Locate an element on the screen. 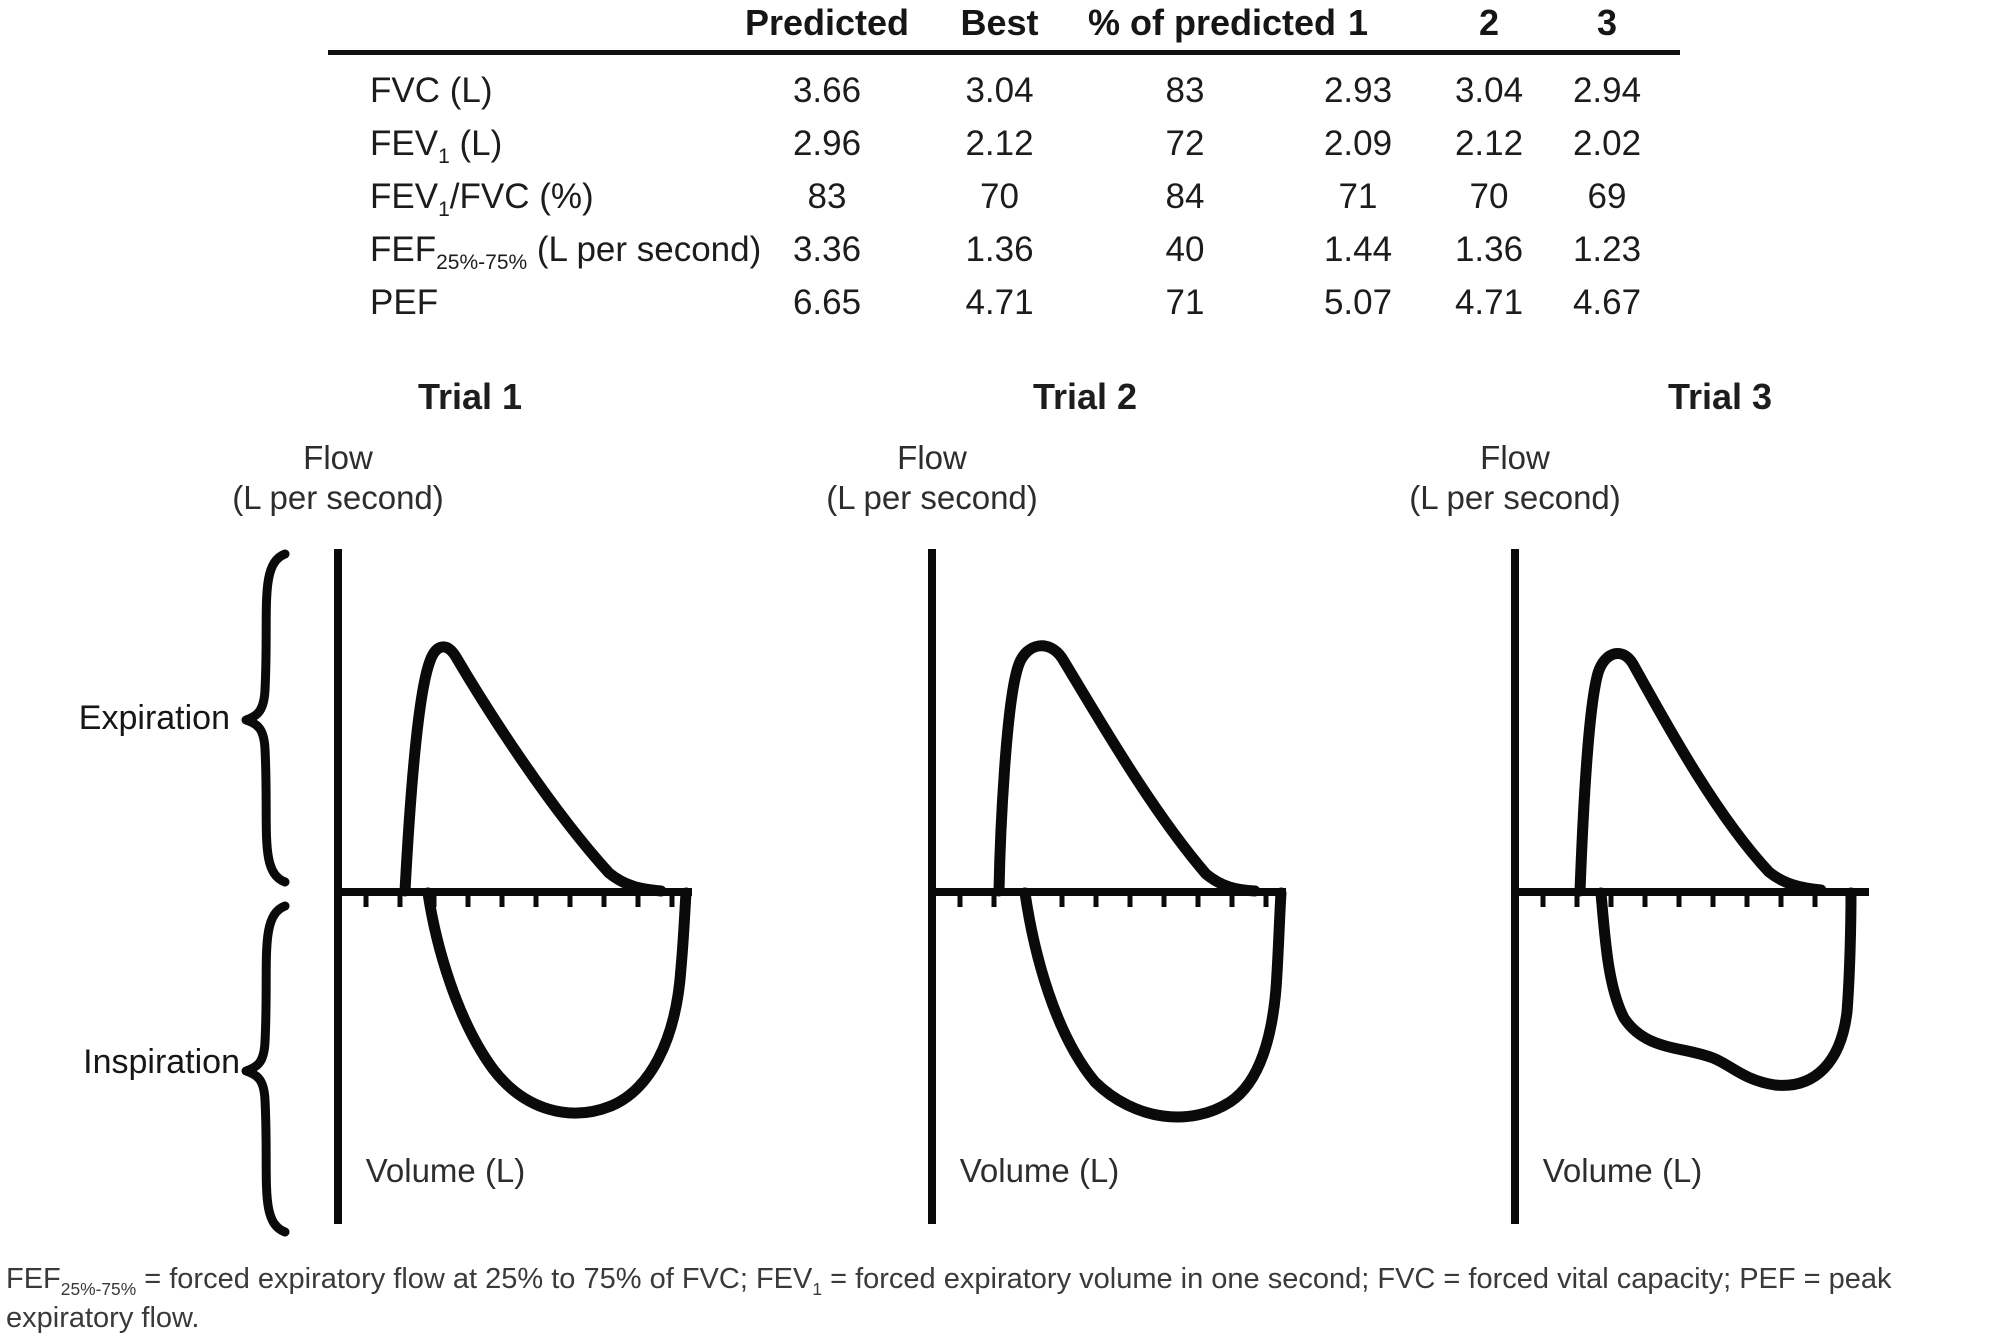 This screenshot has width=2015, height=1336. row-label: FEV1 (L) is located at coordinates (436, 145).